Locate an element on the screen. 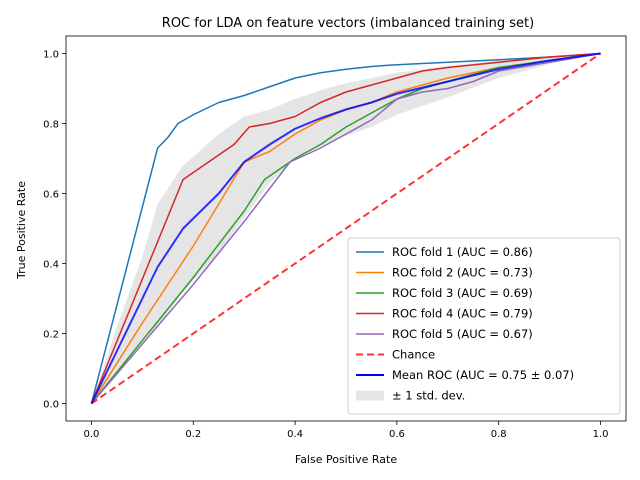 The image size is (640, 480). y-axis-label: True Positive Rate is located at coordinates (21, 230).